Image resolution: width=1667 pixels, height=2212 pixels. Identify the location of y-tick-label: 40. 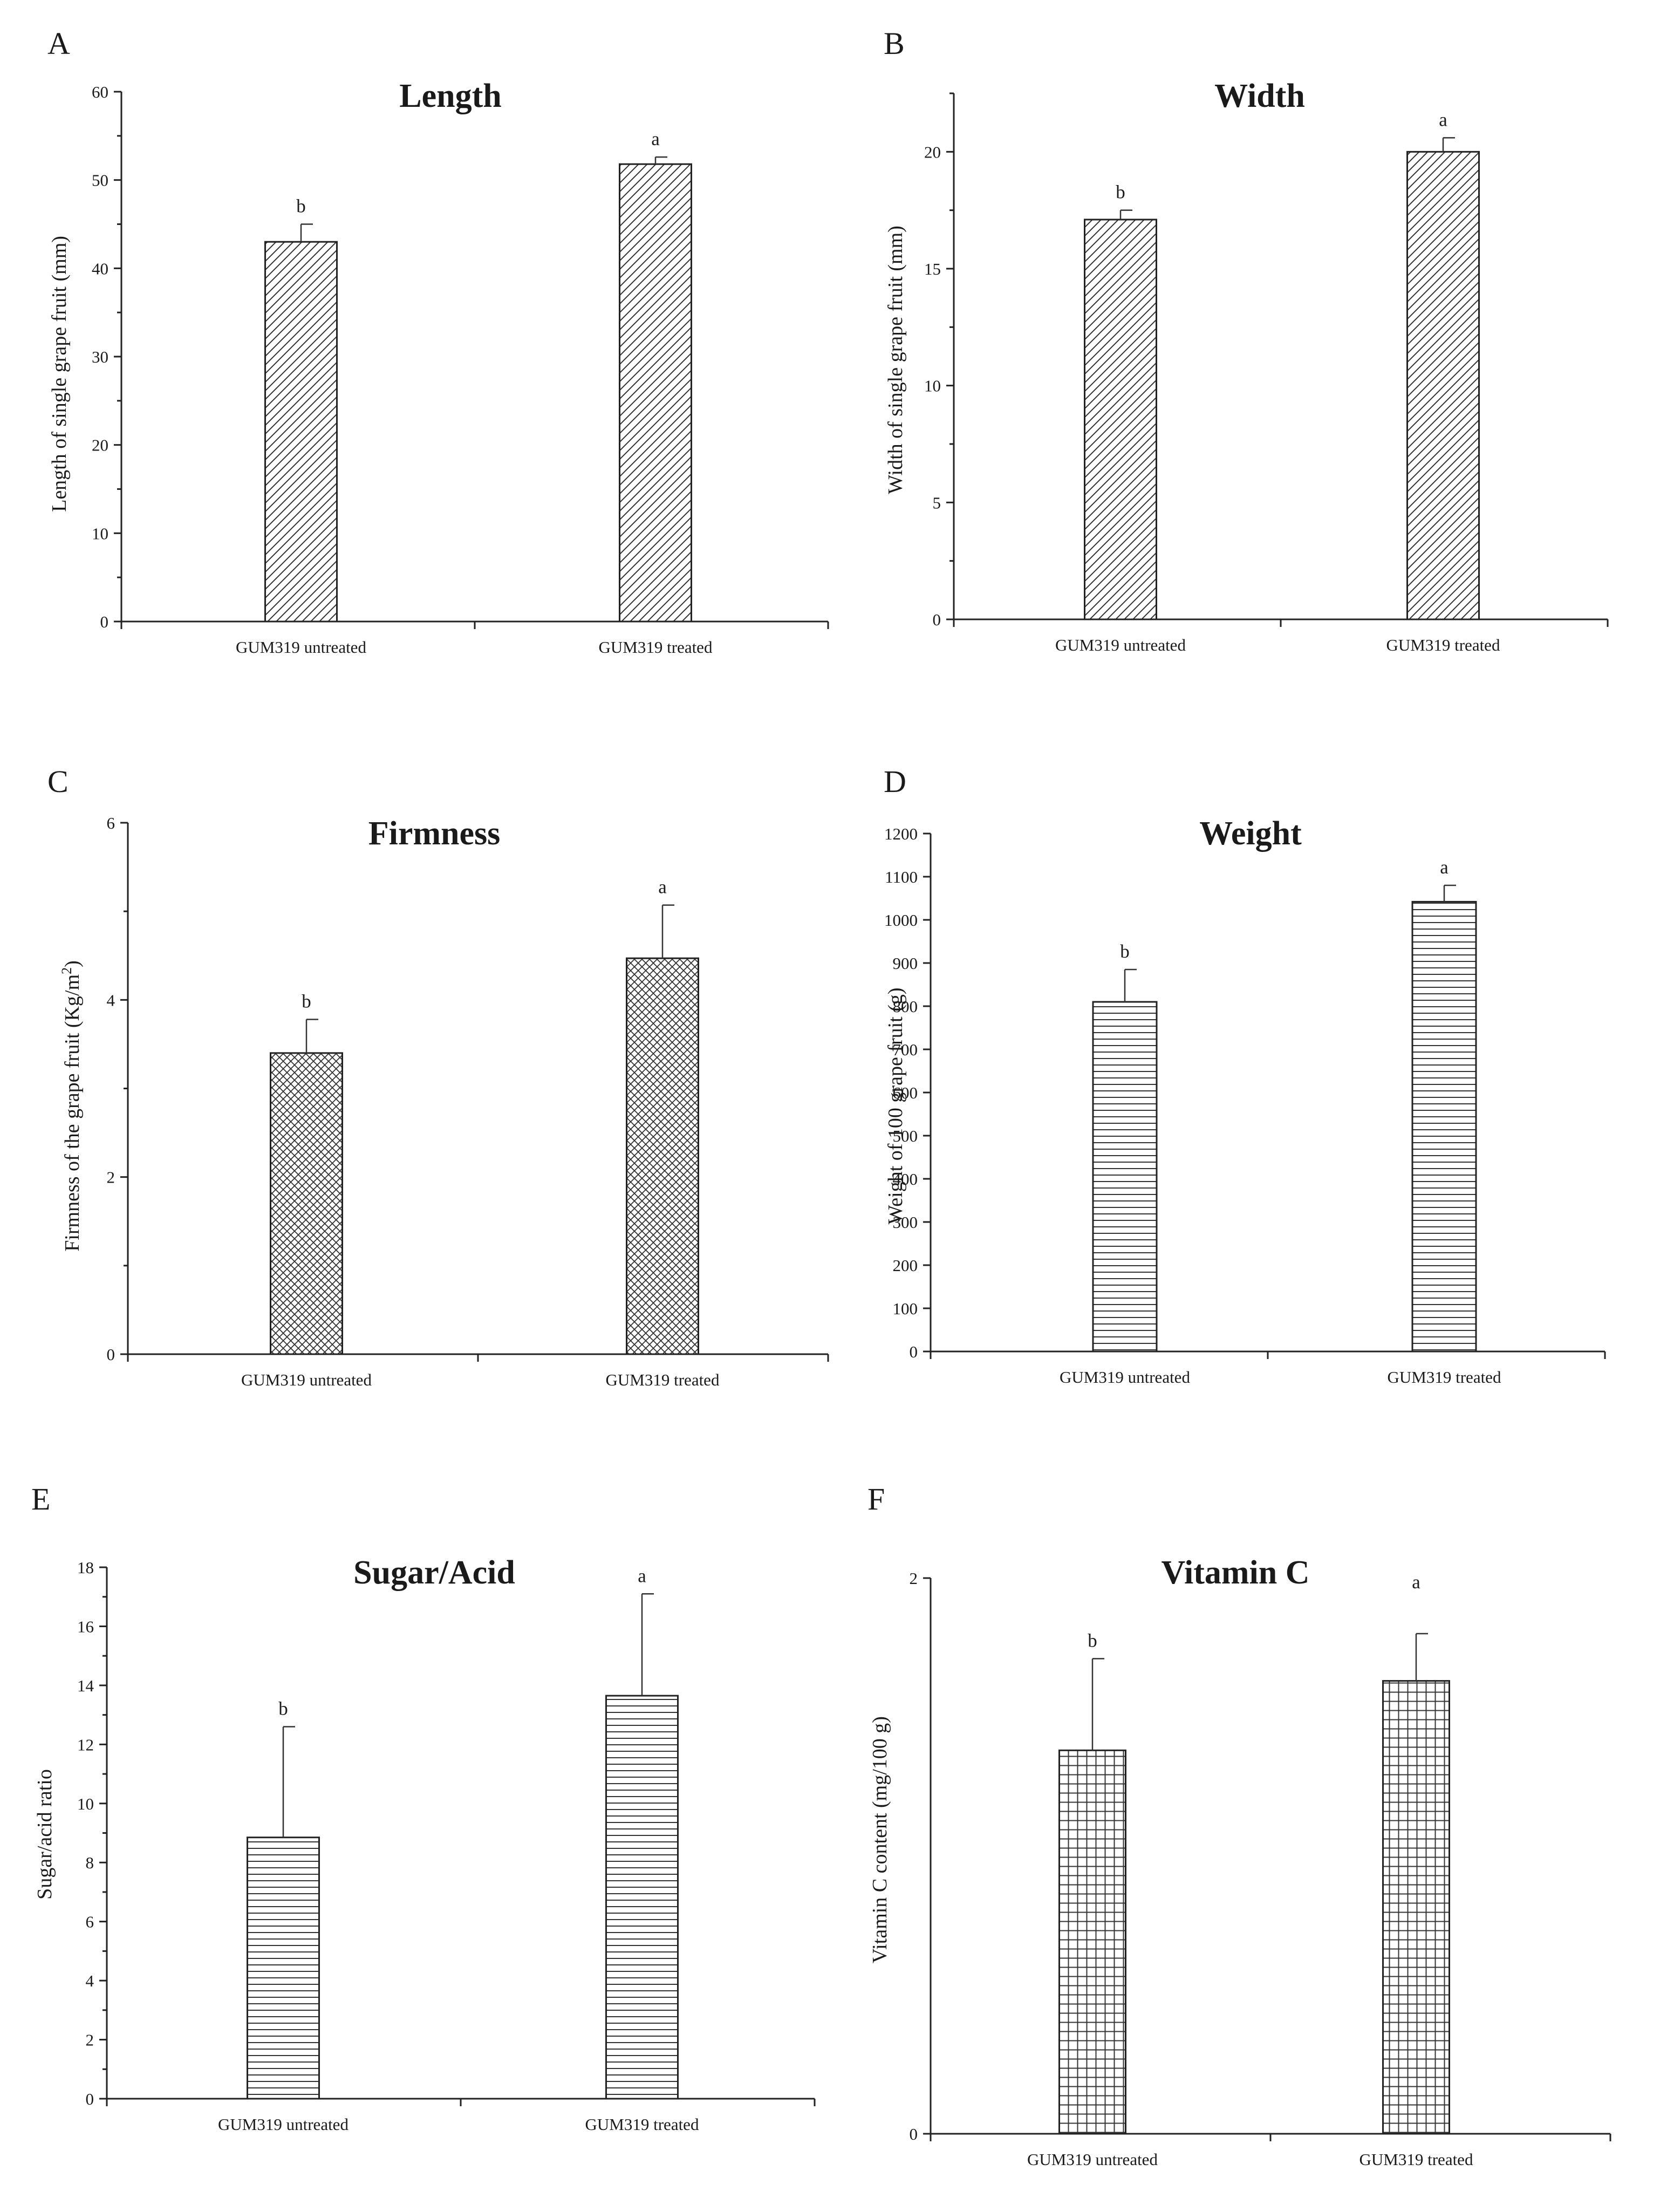
(100, 268).